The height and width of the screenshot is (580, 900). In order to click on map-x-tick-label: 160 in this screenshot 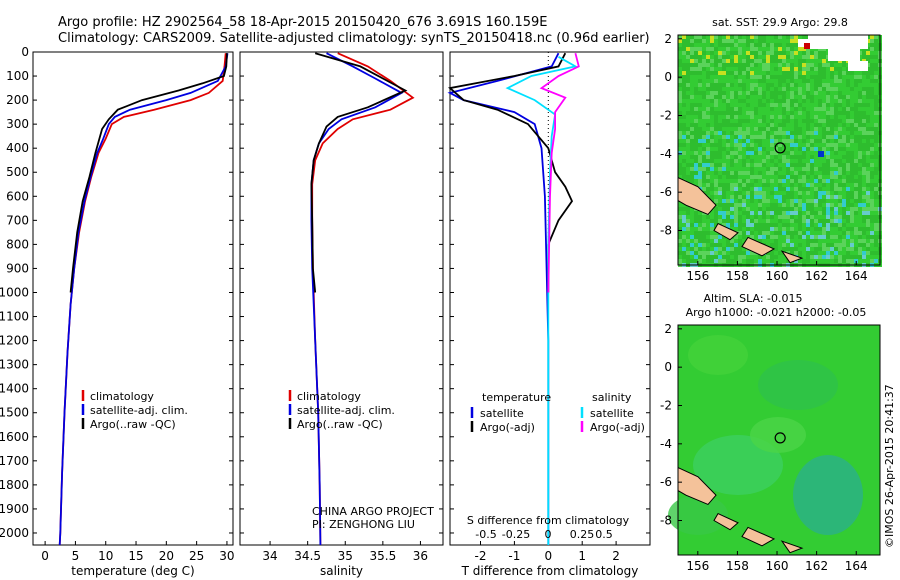, I will do `click(777, 276)`.